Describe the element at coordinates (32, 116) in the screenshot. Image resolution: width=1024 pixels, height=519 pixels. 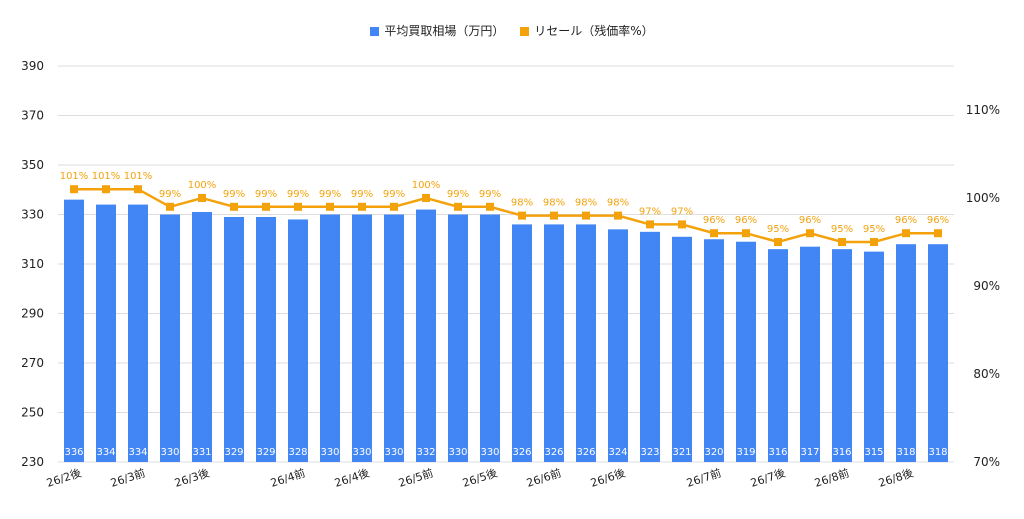
I see `y-left-tick-label: 370` at that location.